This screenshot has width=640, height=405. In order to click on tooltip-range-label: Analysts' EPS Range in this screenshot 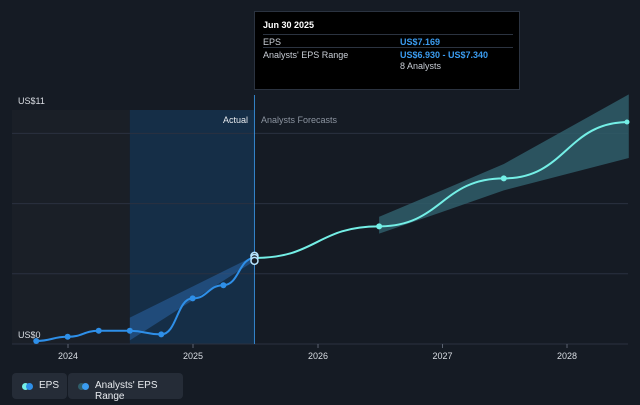, I will do `click(306, 55)`.